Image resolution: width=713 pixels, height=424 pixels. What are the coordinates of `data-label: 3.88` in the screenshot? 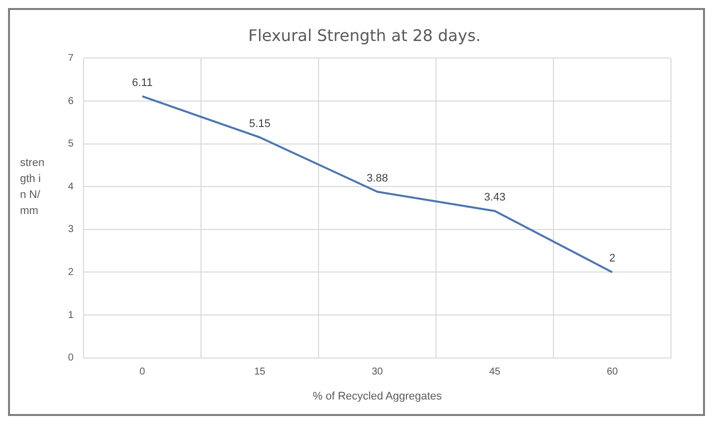 It's located at (377, 178).